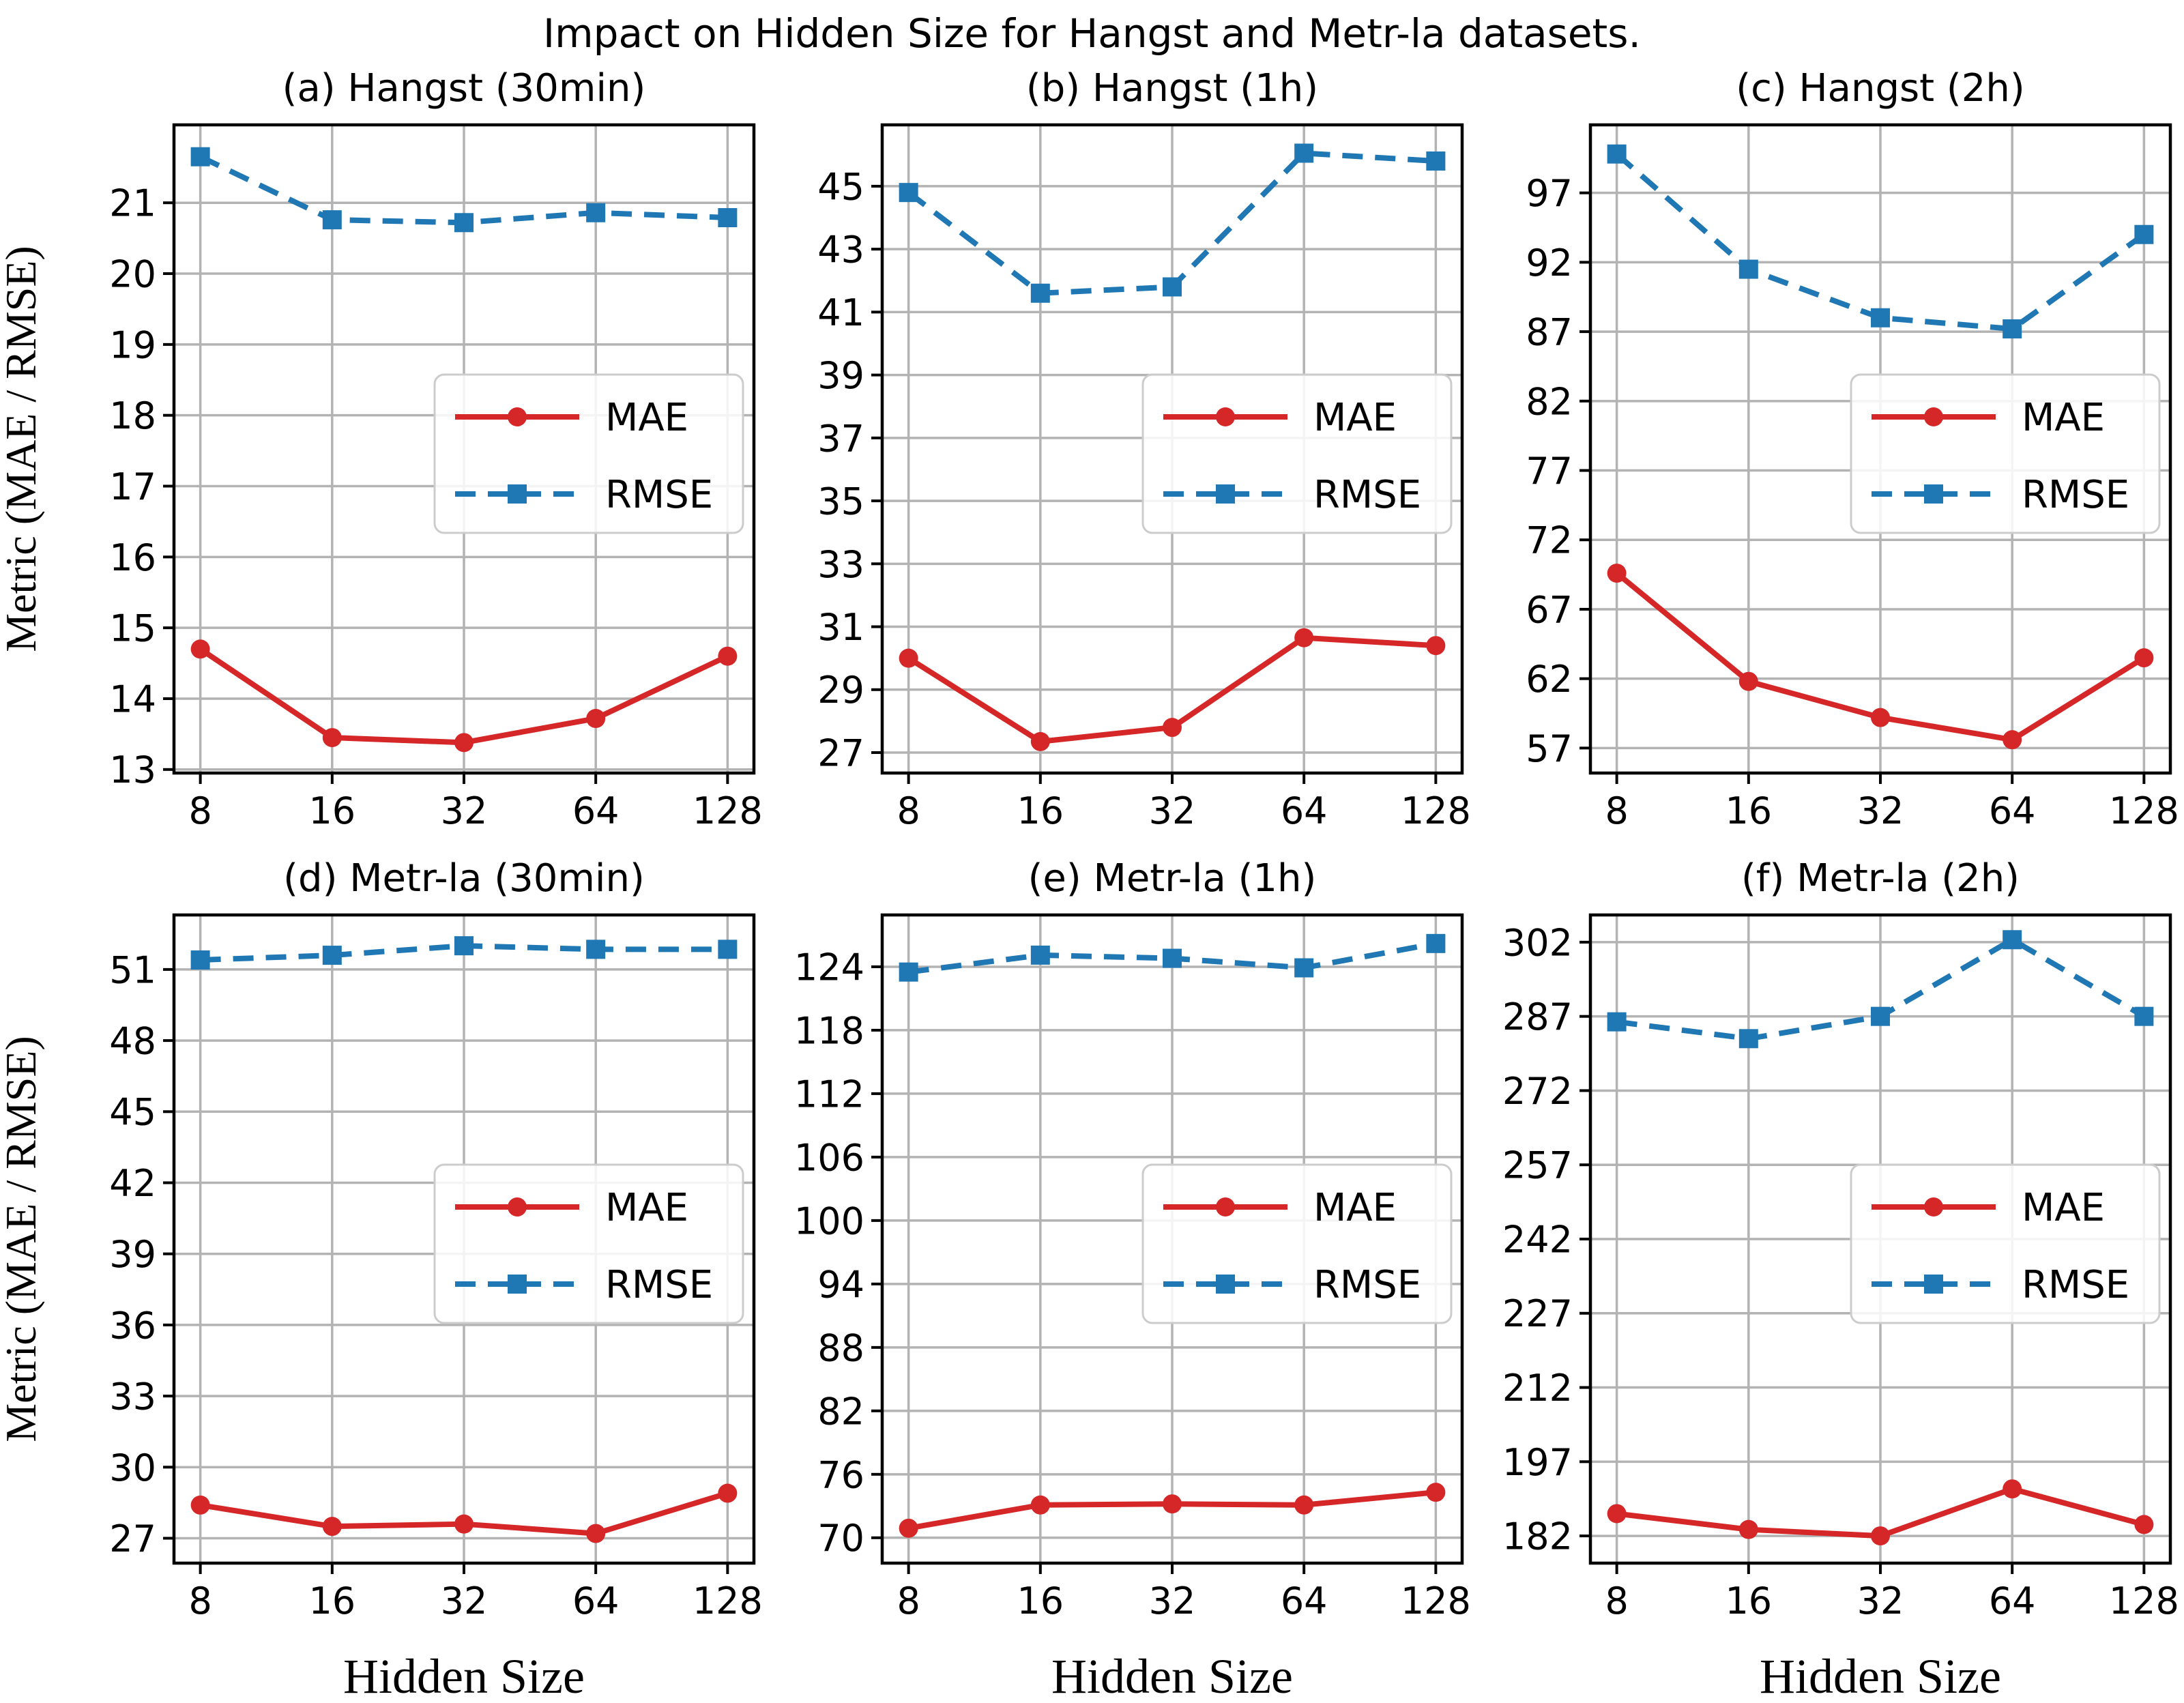 The height and width of the screenshot is (1703, 2184). Describe the element at coordinates (132, 557) in the screenshot. I see `y-tick-label: 16` at that location.